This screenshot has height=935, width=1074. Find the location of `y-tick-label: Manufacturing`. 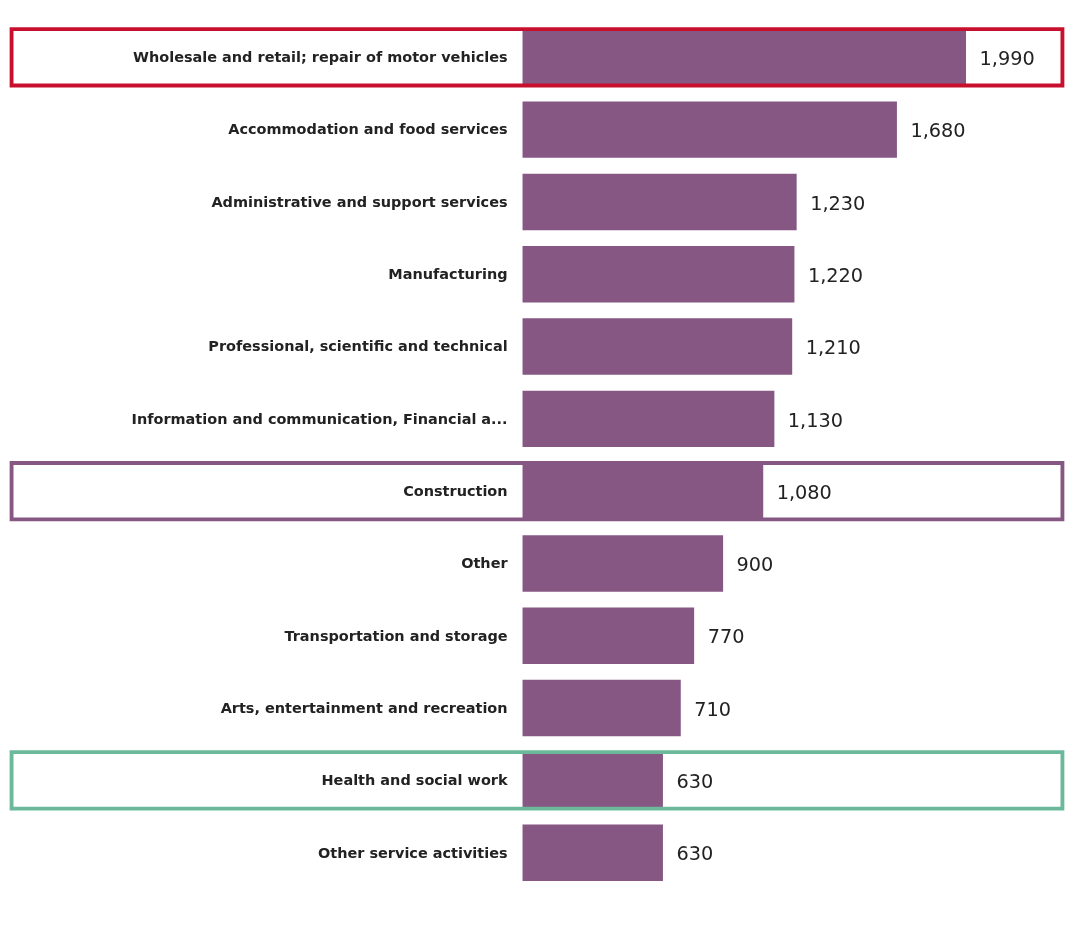

y-tick-label: Manufacturing is located at coordinates (448, 274).